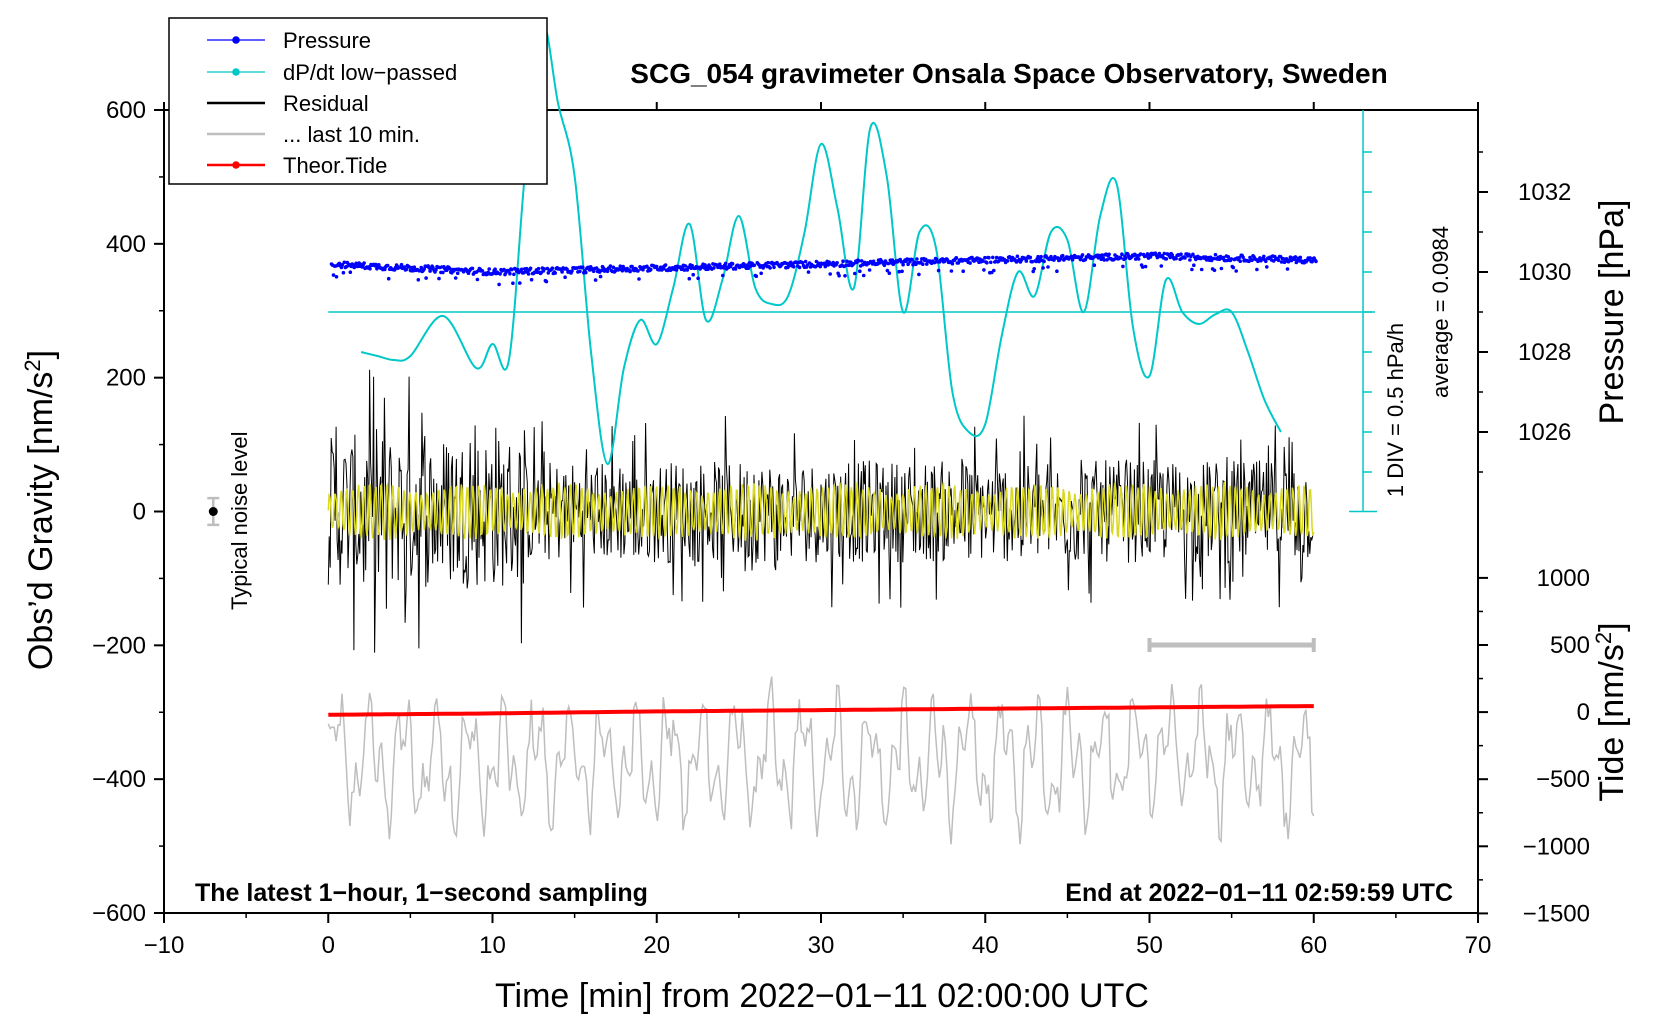 The image size is (1660, 1020). Describe the element at coordinates (1478, 945) in the screenshot. I see `x-tick-label: 70` at that location.